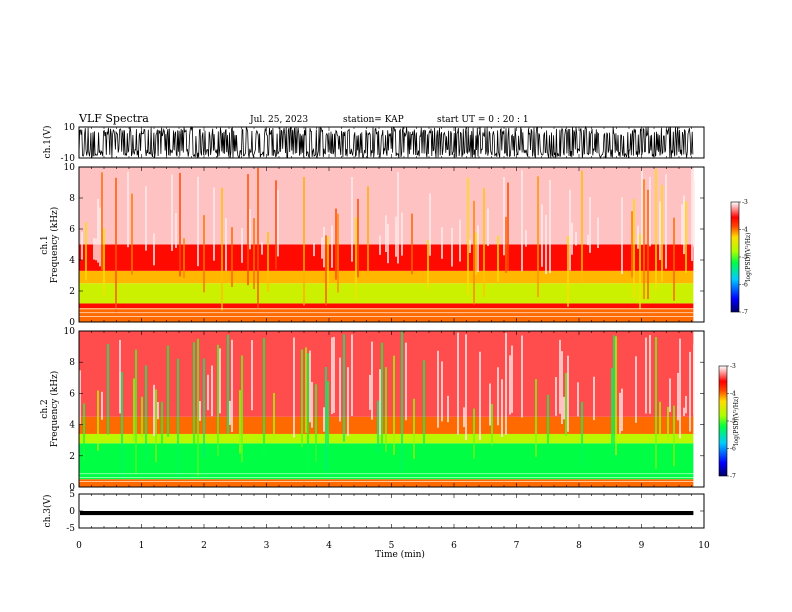 The height and width of the screenshot is (612, 792). What do you see at coordinates (745, 285) in the screenshot?
I see `ch1-colorbar-tick-label: -6` at bounding box center [745, 285].